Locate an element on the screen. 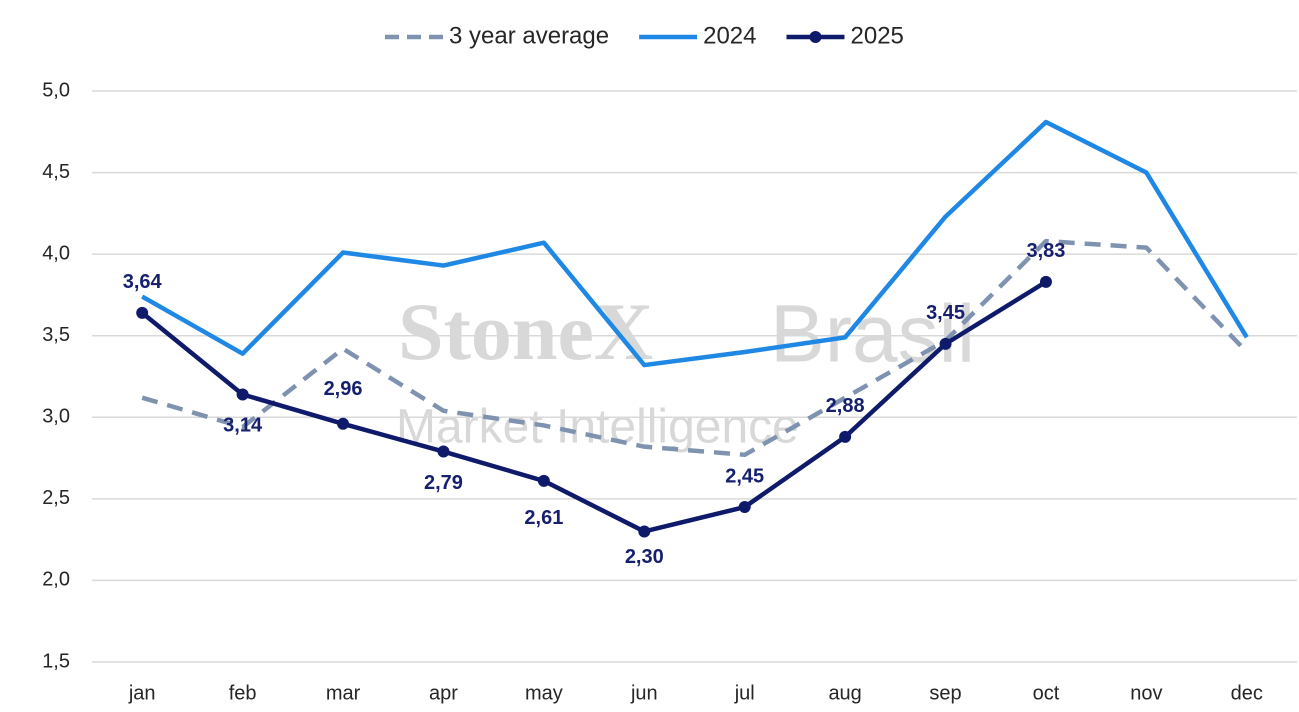  data-label: 2,79 is located at coordinates (443, 483).